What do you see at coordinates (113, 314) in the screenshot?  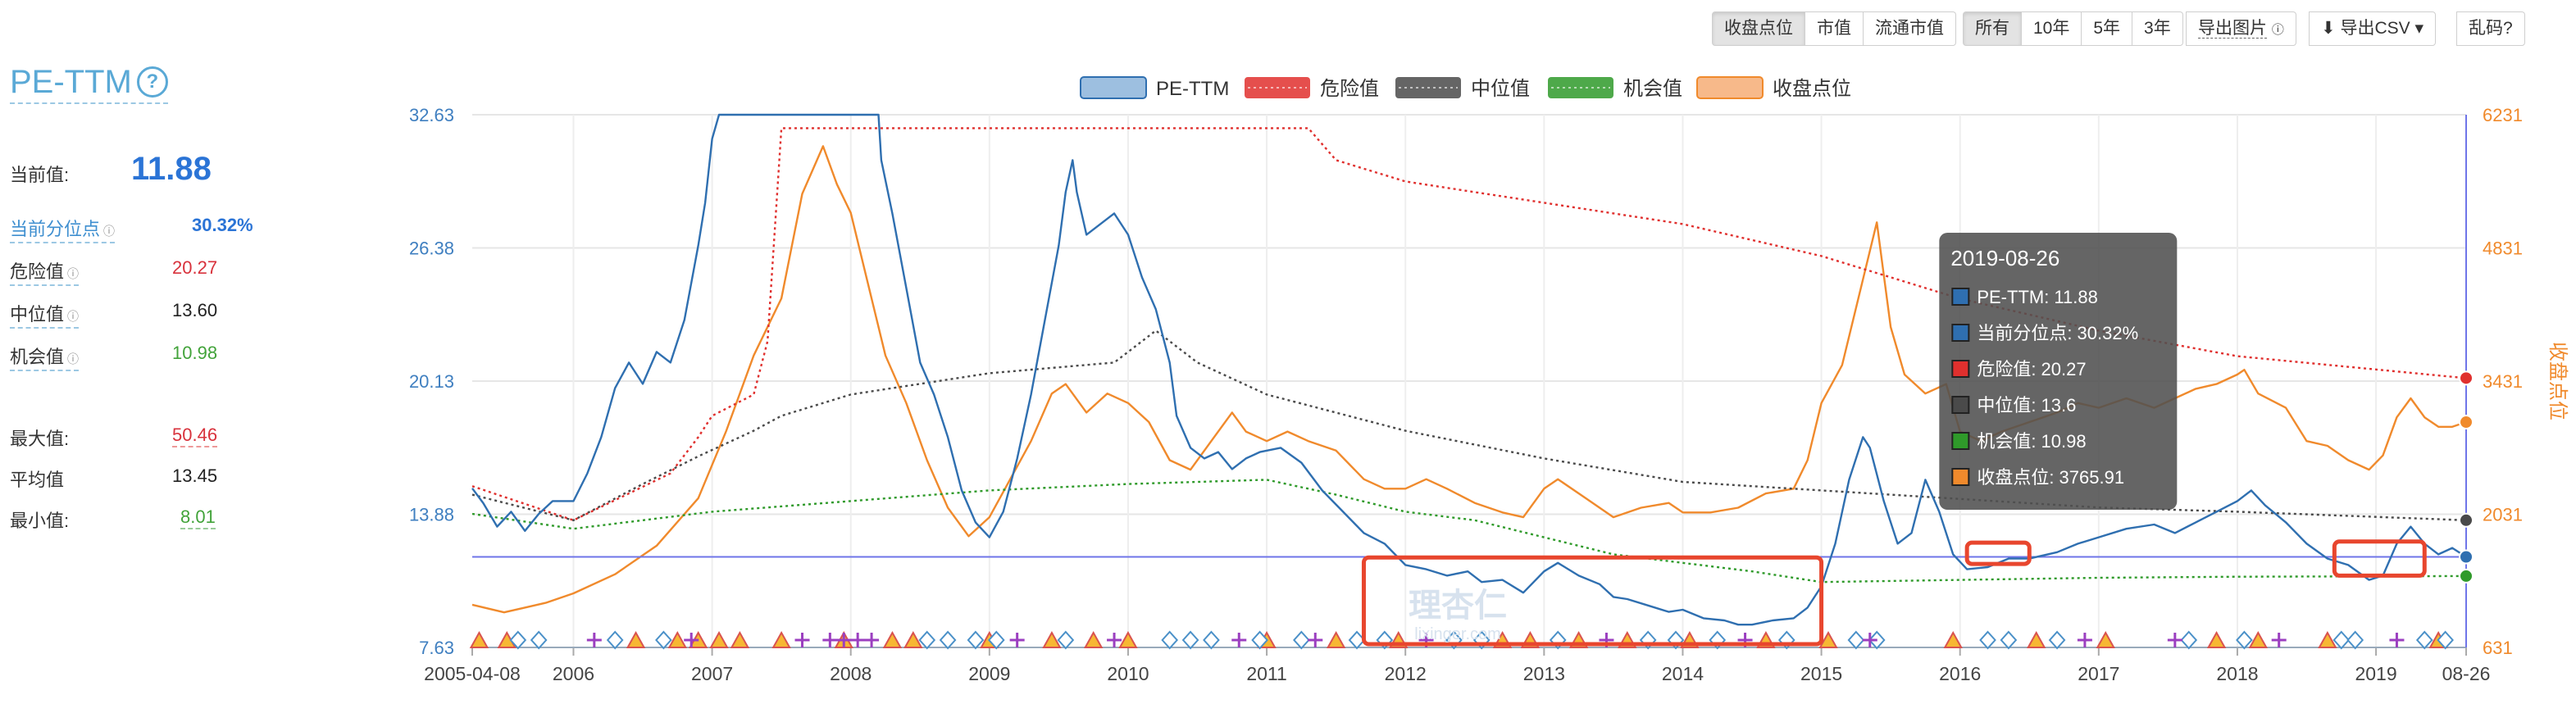 I see `median-row: 中位值 ⓘ 13.60` at bounding box center [113, 314].